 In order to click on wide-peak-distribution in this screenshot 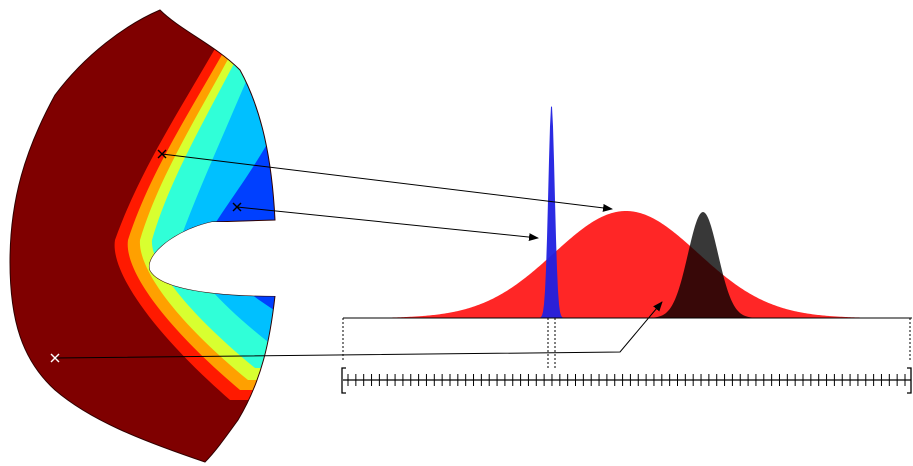, I will do `click(626, 264)`.